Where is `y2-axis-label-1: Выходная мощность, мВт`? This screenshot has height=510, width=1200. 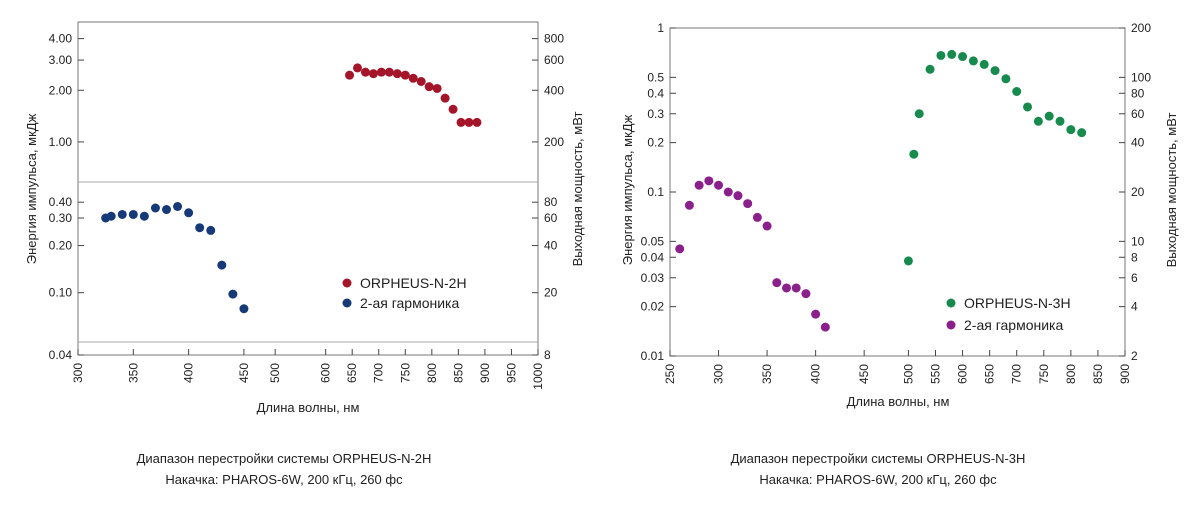
y2-axis-label-1: Выходная мощность, мВт is located at coordinates (577, 189).